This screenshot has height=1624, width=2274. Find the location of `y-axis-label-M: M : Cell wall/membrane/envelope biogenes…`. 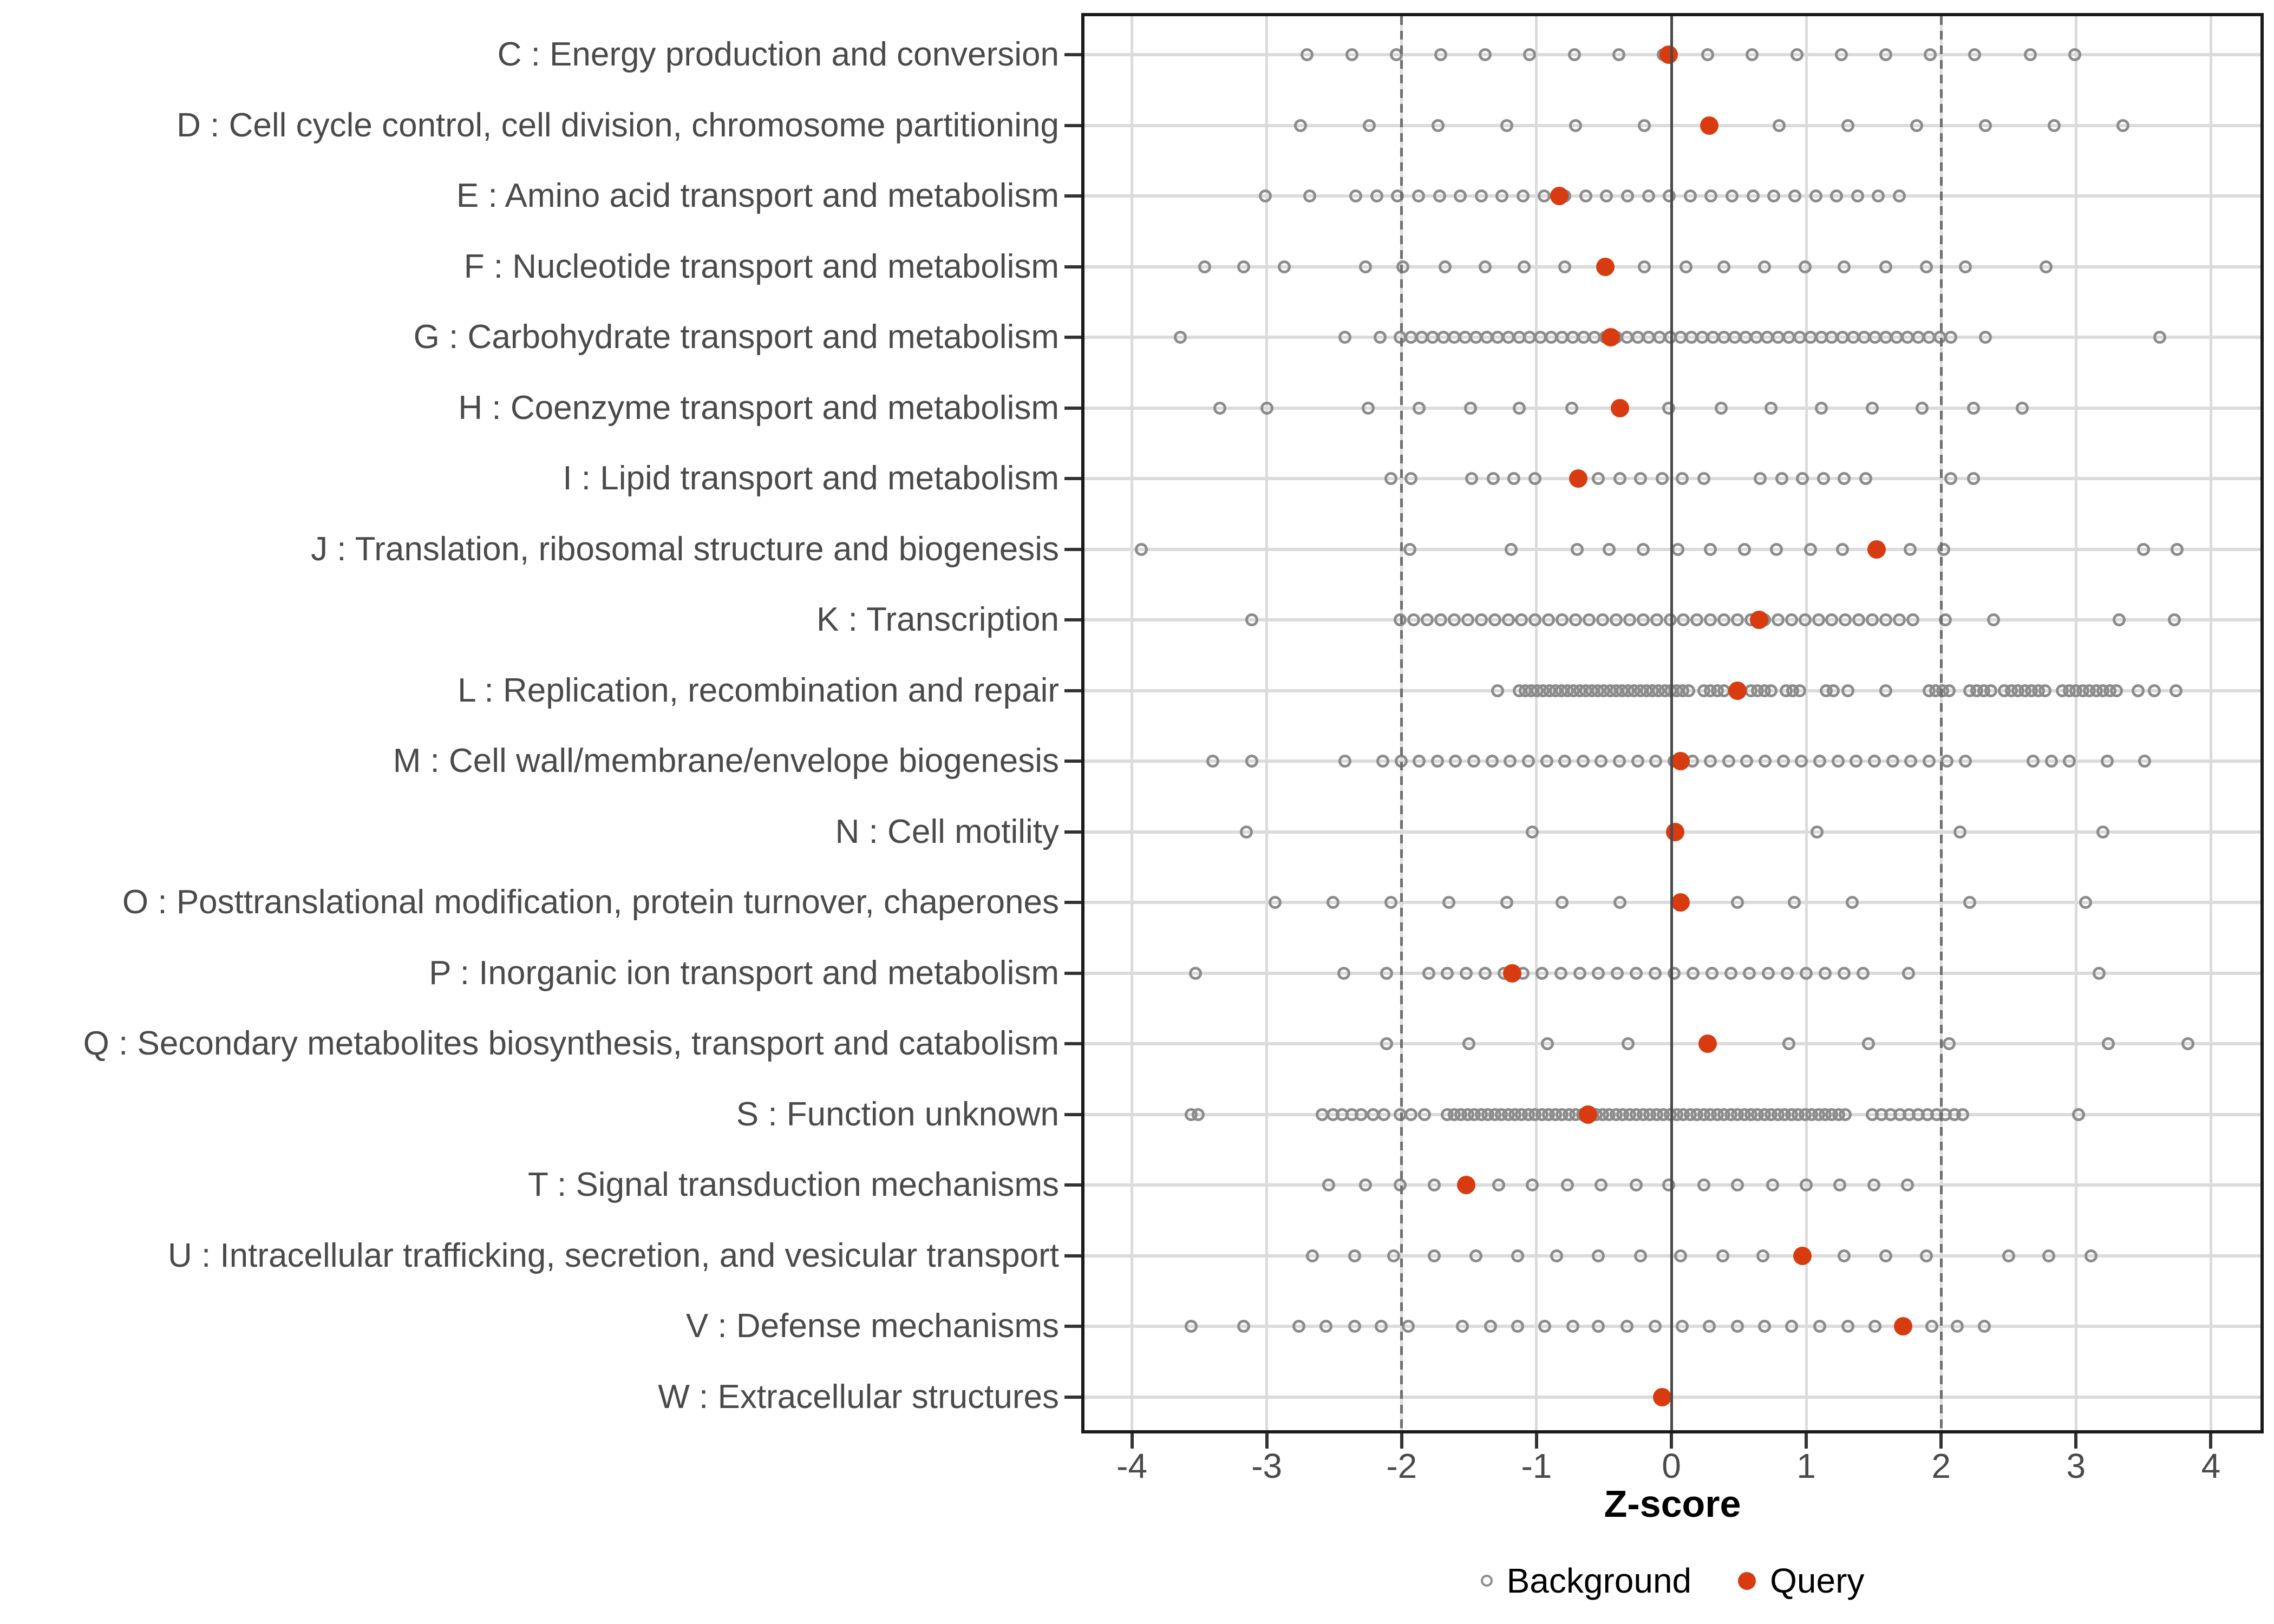

y-axis-label-M: M : Cell wall/membrane/envelope biogenes… is located at coordinates (726, 761).